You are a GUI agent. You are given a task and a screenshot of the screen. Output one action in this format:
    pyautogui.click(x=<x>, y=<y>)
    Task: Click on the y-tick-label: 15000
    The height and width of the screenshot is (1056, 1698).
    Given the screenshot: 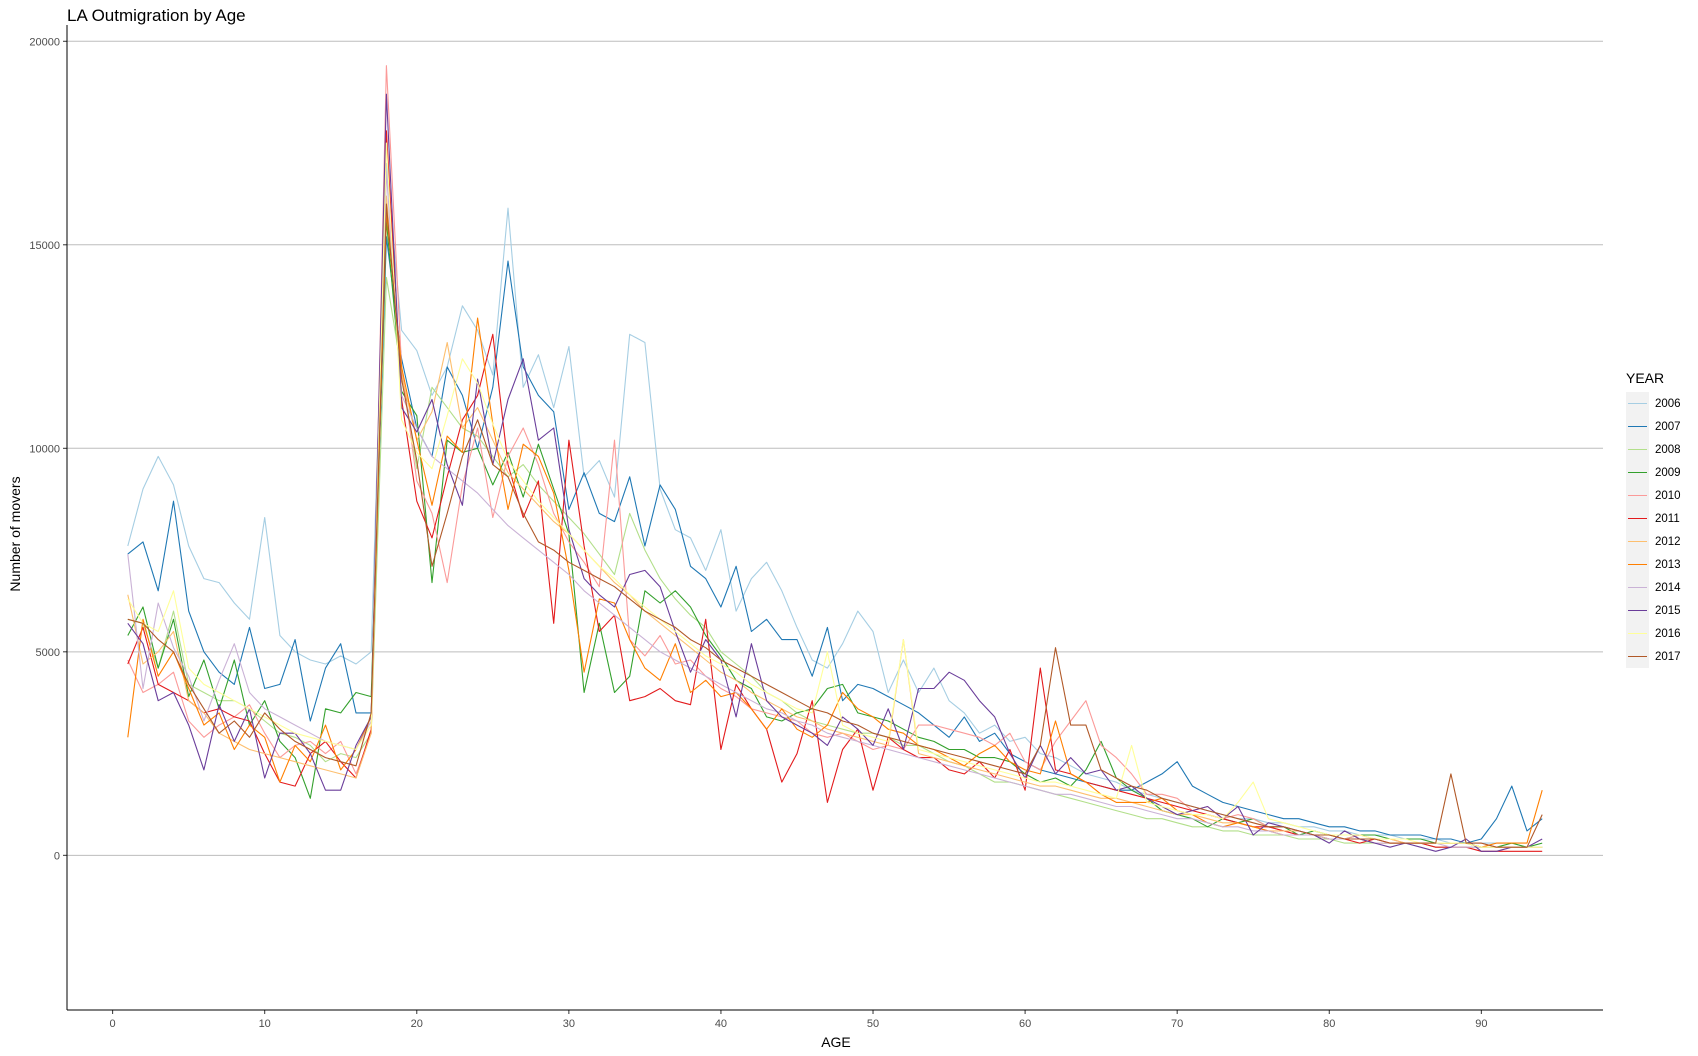 What is the action you would take?
    pyautogui.click(x=44, y=246)
    